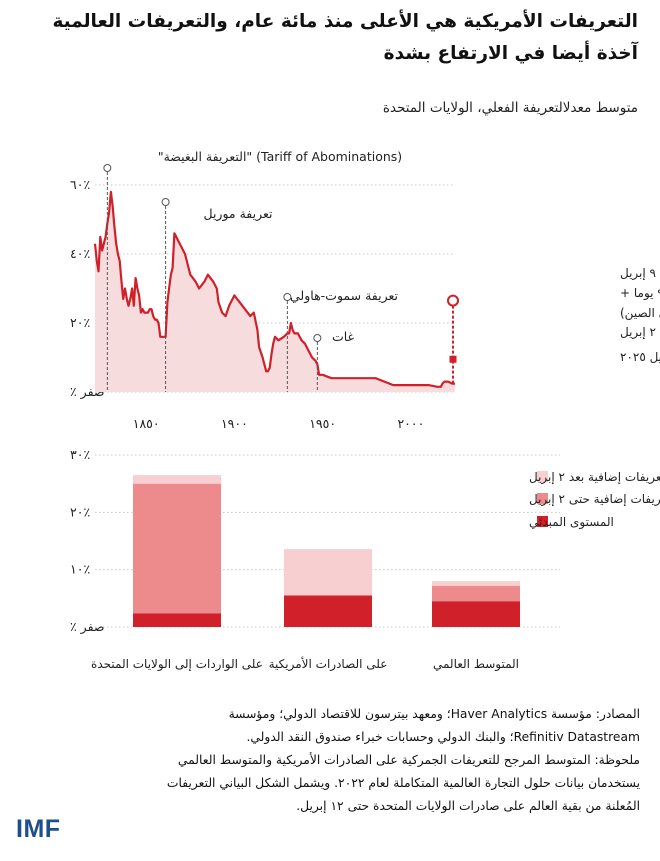 This screenshot has width=660, height=861. Describe the element at coordinates (640, 313) in the screenshot. I see `note-april-9-line-3: مزيد من التعريفات على الصين)` at that location.